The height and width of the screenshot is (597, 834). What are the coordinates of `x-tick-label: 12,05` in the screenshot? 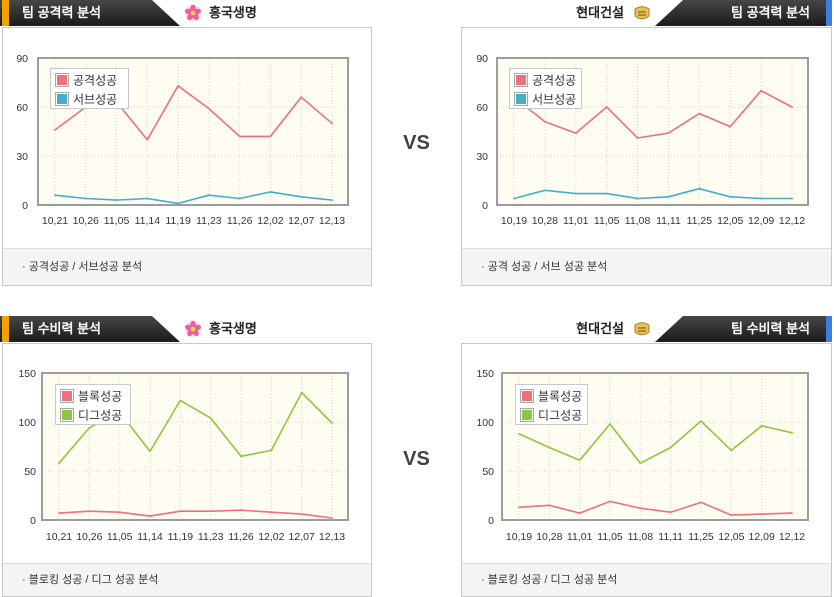 It's located at (731, 537).